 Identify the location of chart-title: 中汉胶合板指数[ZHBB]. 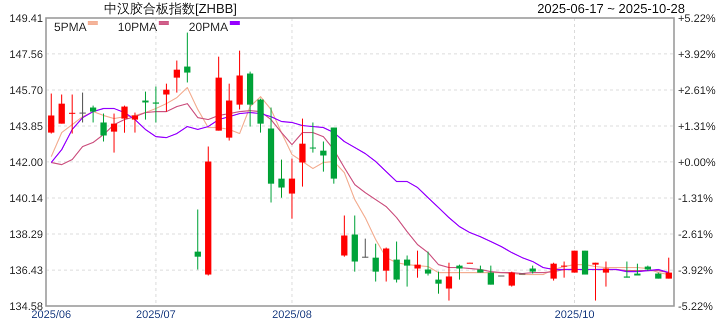
(170, 8).